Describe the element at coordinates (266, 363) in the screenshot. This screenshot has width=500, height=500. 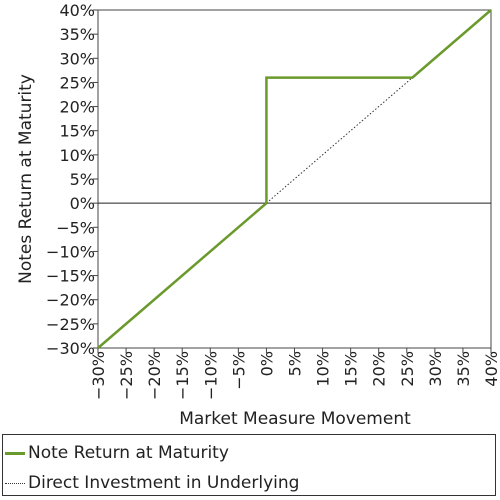
I see `x-tick-label: 0%` at that location.